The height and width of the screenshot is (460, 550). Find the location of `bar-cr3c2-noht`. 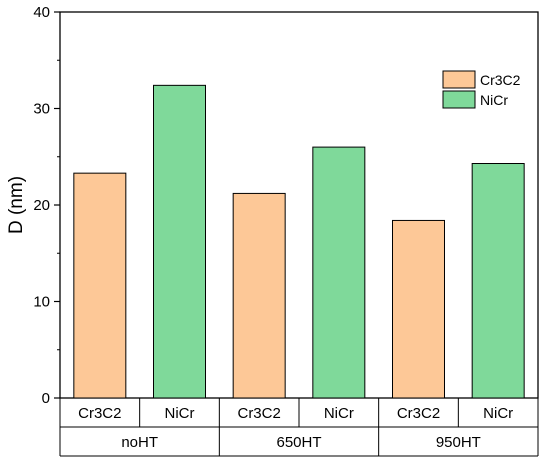

bar-cr3c2-noht is located at coordinates (100, 285).